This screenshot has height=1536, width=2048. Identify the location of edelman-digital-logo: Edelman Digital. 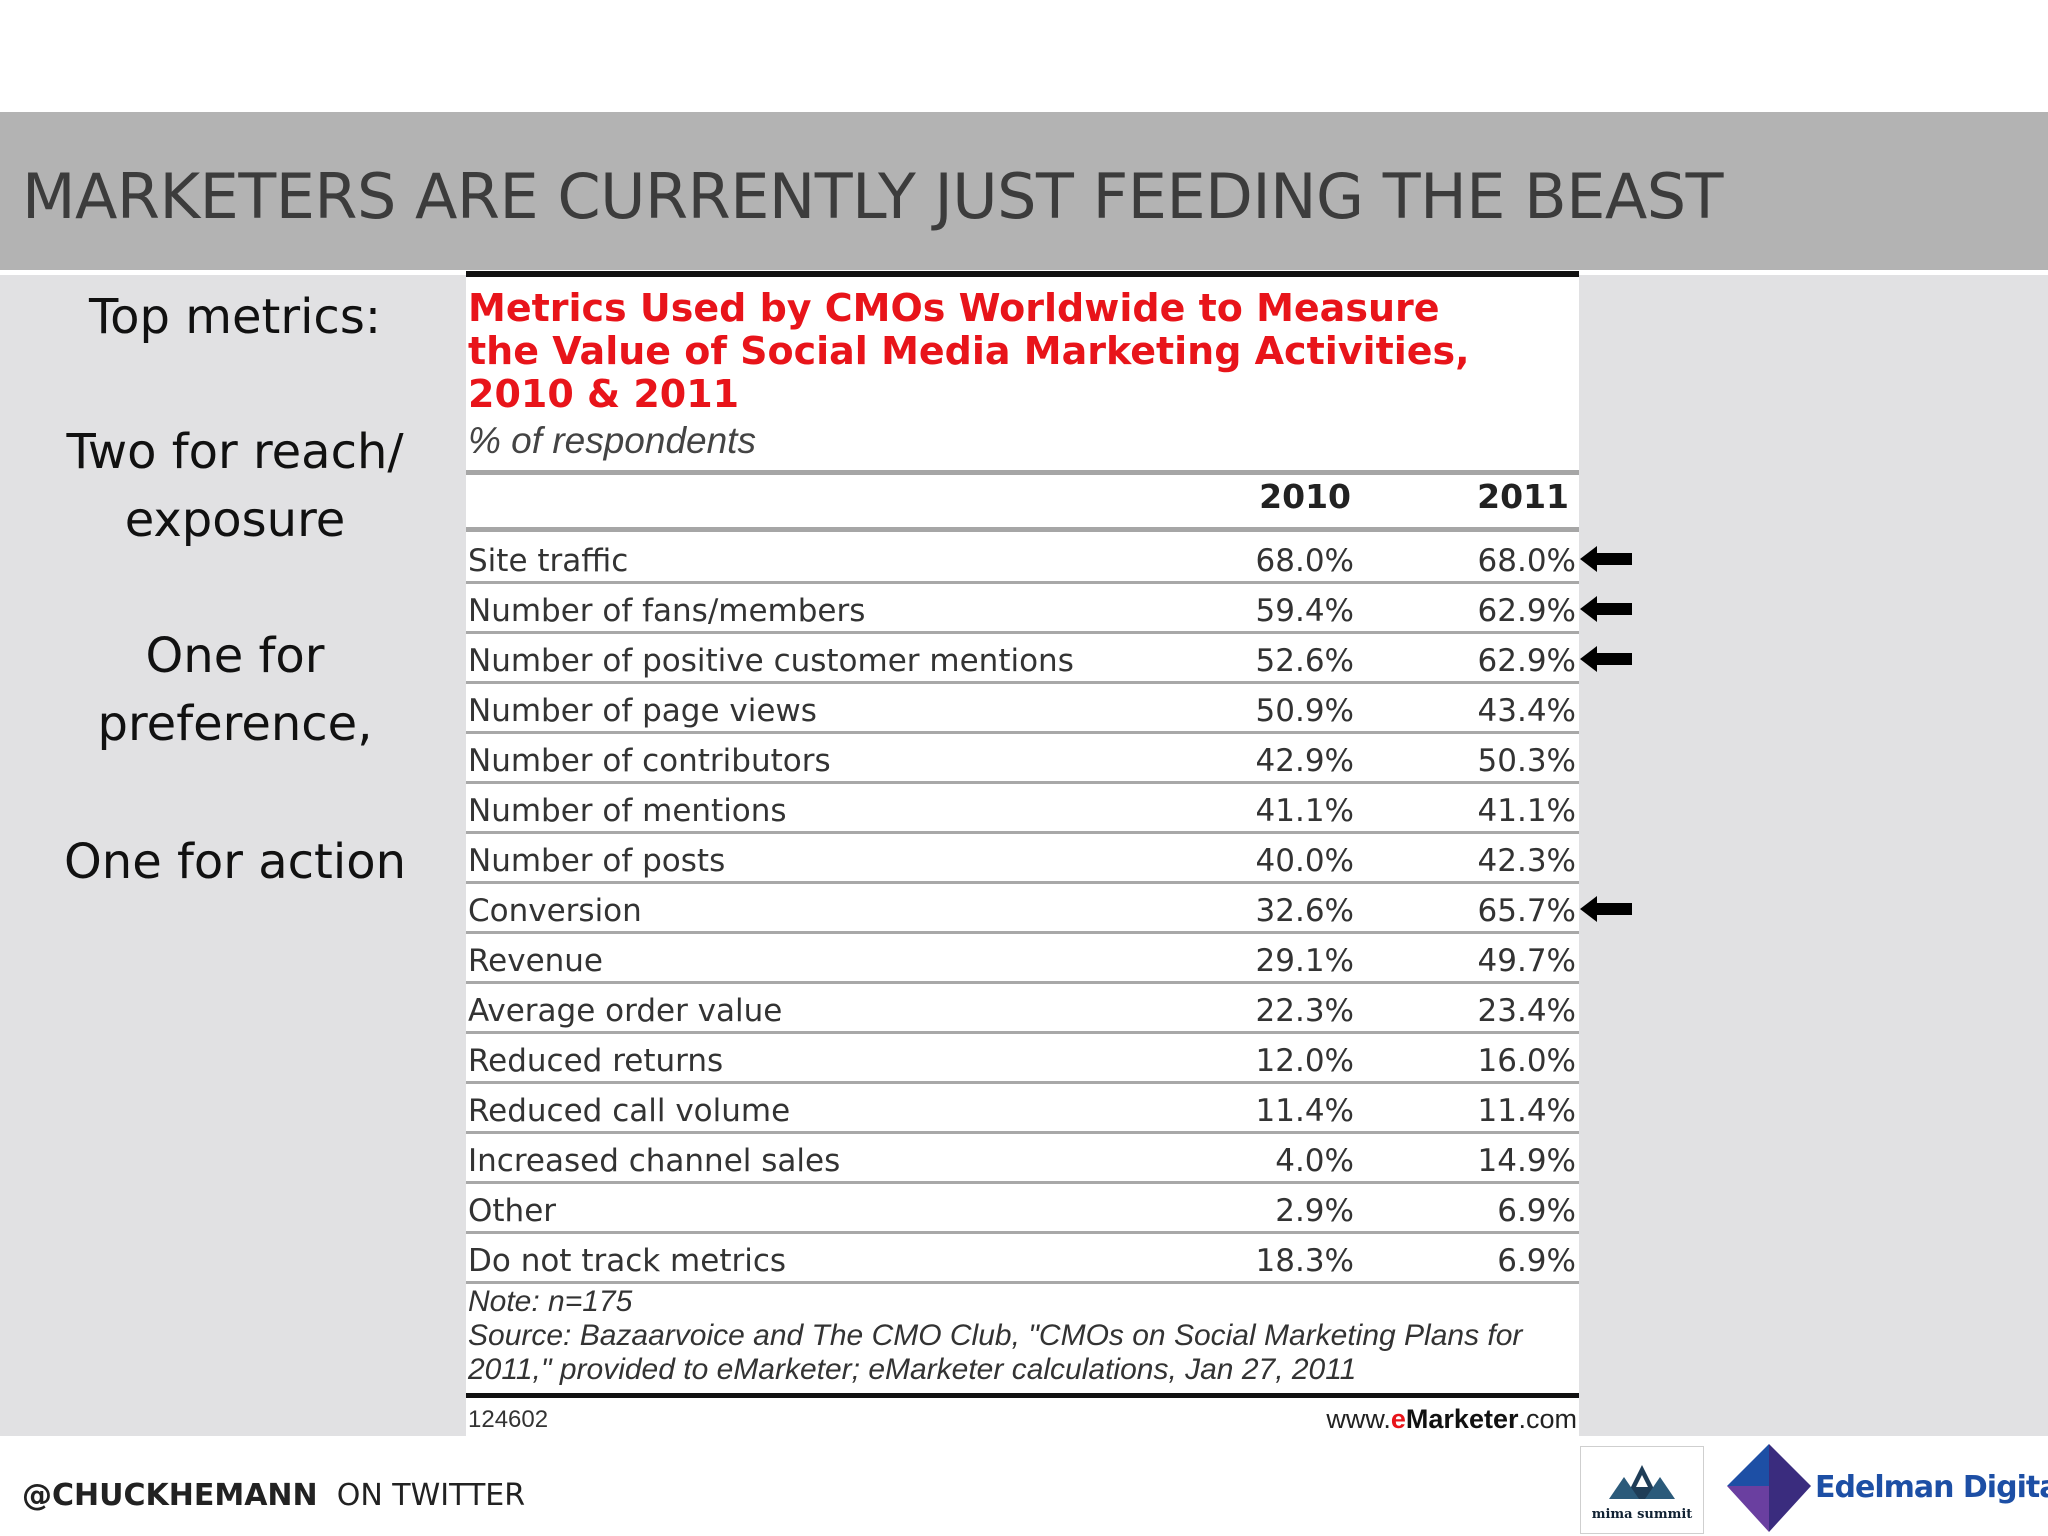
(1887, 1489).